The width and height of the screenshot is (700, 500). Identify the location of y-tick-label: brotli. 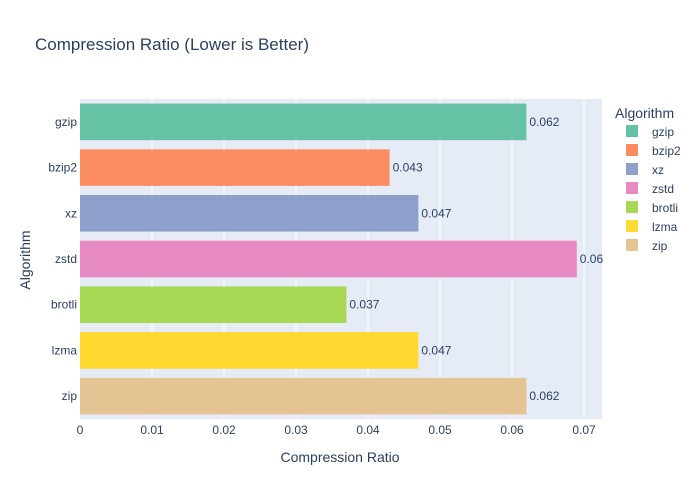
(64, 305).